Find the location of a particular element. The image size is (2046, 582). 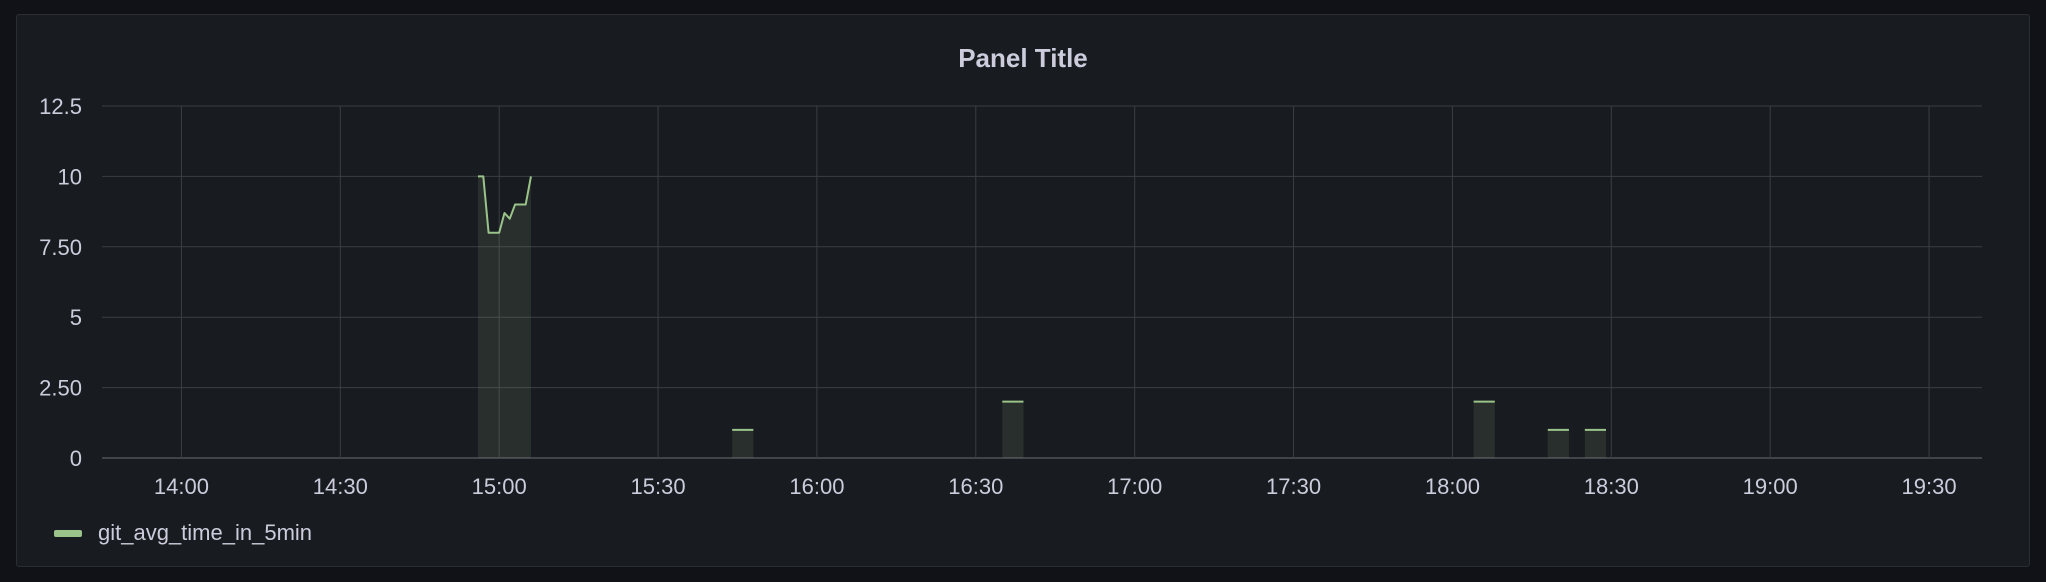

legend-item: git_avg_time_in_5min is located at coordinates (183, 533).